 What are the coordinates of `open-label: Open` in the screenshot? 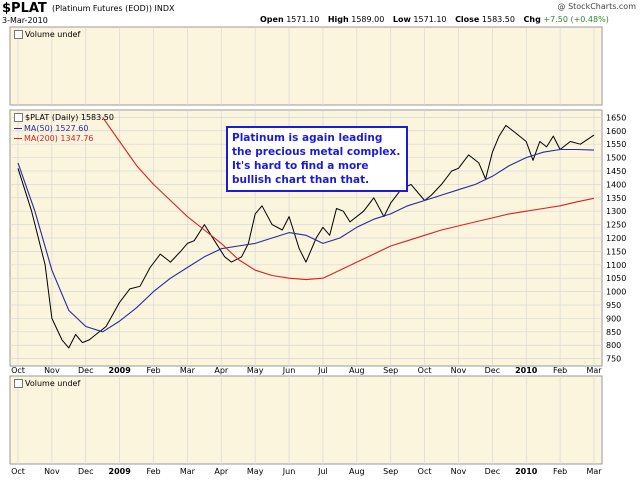 It's located at (272, 19).